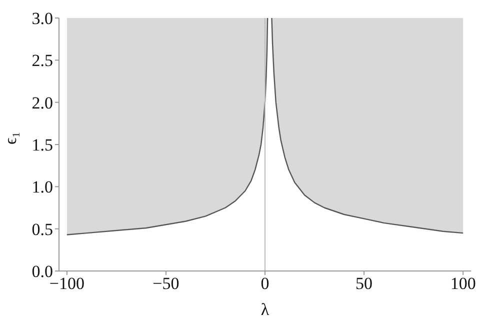 This screenshot has width=491, height=323. Describe the element at coordinates (42, 102) in the screenshot. I see `y-tick-label: 2.0` at that location.